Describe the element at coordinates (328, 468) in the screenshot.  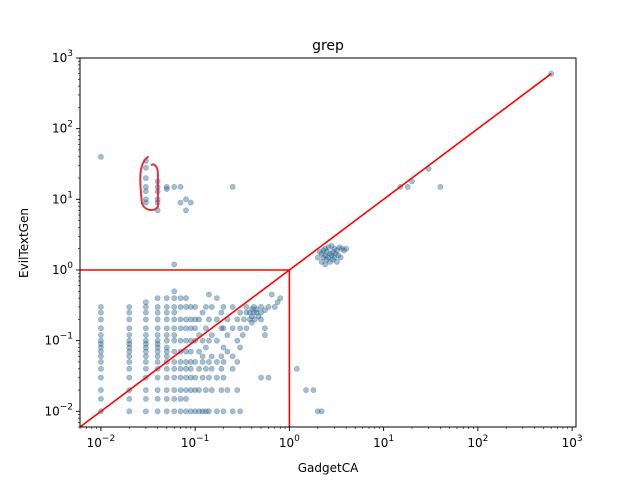
I see `x-axis-title: GadgetCA` at that location.